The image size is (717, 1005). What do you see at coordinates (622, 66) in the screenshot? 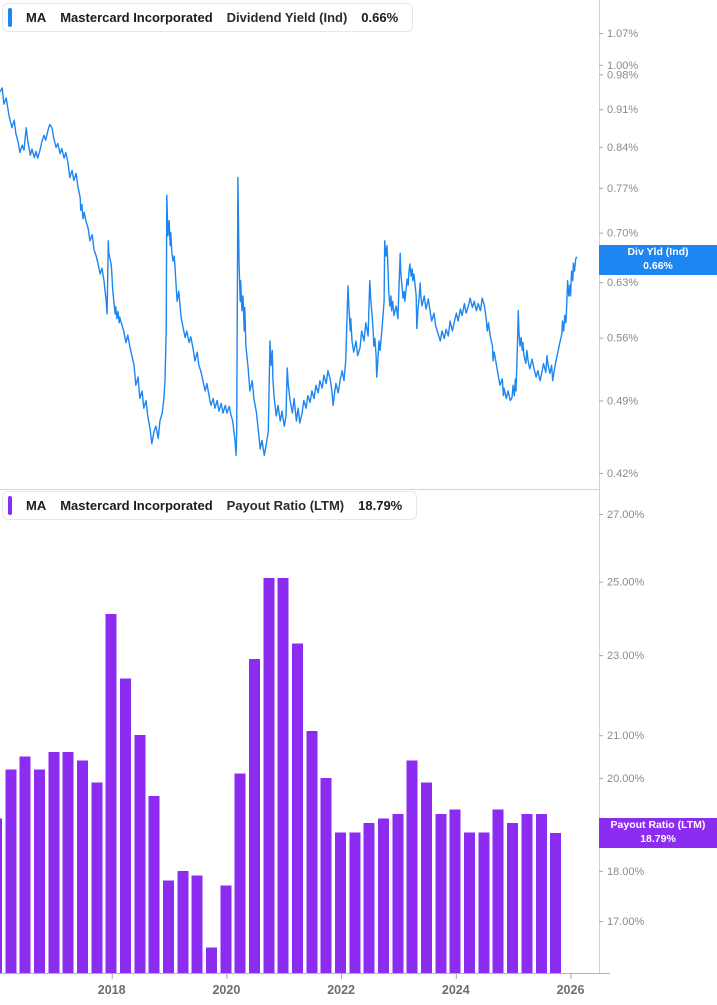
I see `y-axis-tick-label-top: 1.00%` at bounding box center [622, 66].